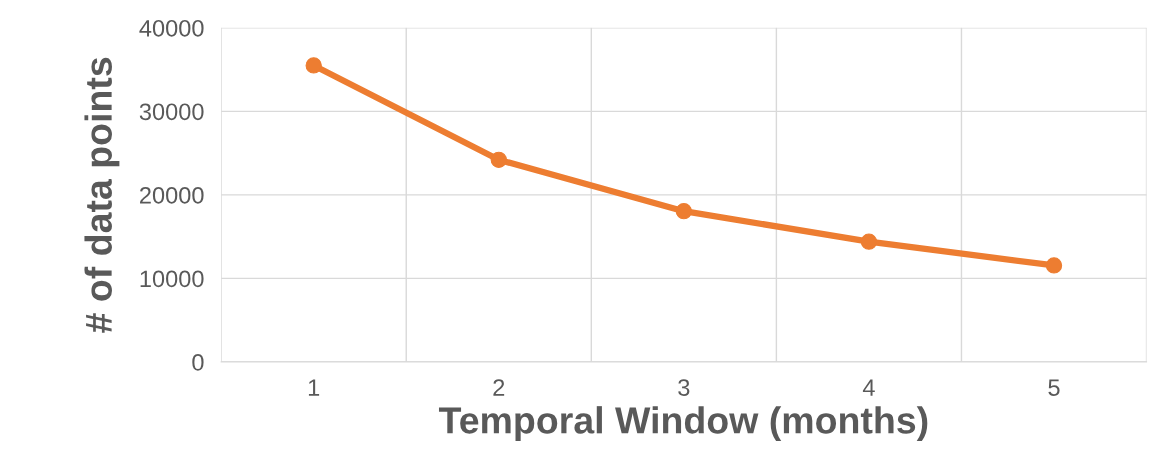 The width and height of the screenshot is (1164, 464). Describe the element at coordinates (314, 387) in the screenshot. I see `x-tick-label: 1` at that location.